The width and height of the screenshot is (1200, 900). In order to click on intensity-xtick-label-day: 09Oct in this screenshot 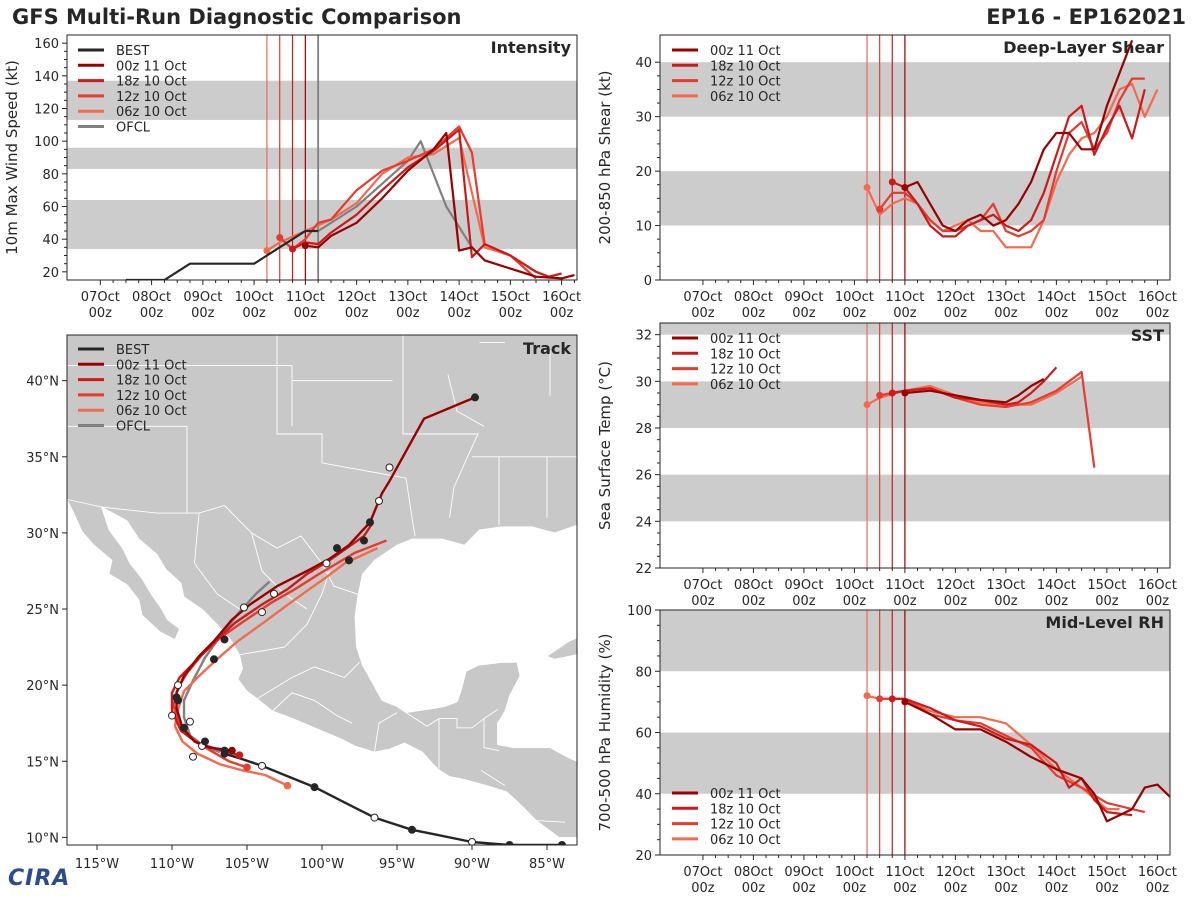, I will do `click(202, 297)`.